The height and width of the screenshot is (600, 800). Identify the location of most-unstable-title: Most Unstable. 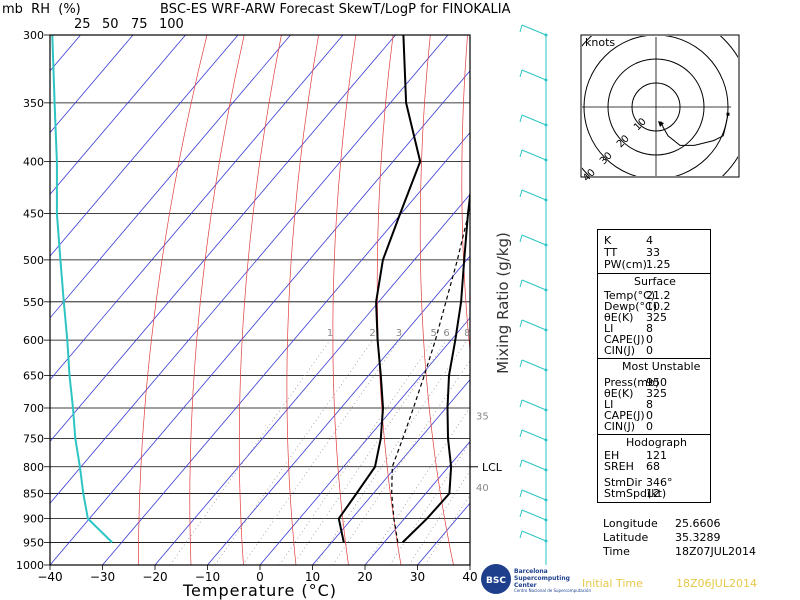
(661, 366).